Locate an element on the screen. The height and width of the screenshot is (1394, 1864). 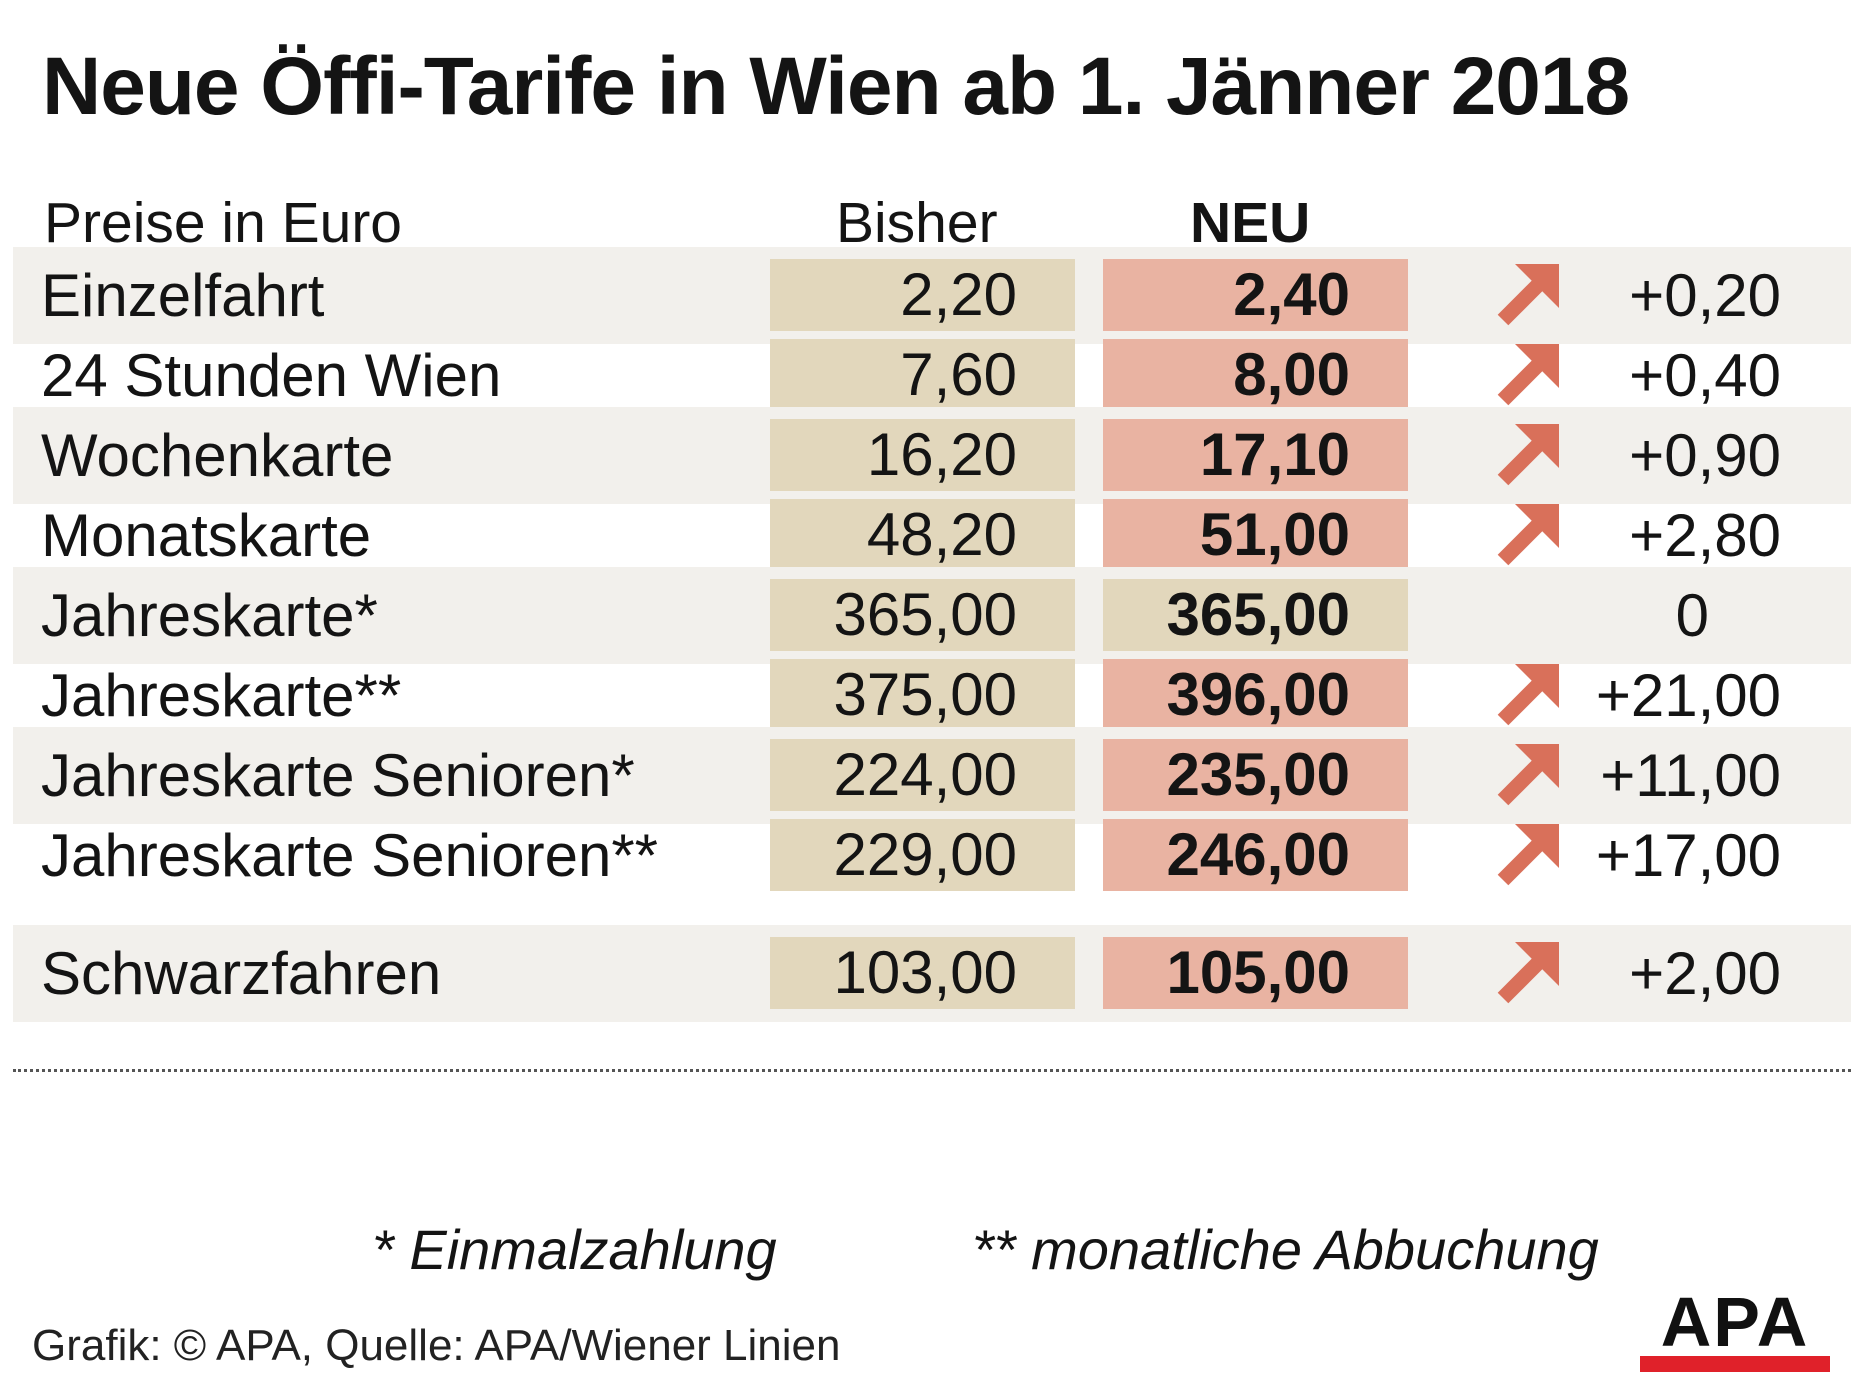
row-label: 24 Stunden Wien is located at coordinates (271, 375).